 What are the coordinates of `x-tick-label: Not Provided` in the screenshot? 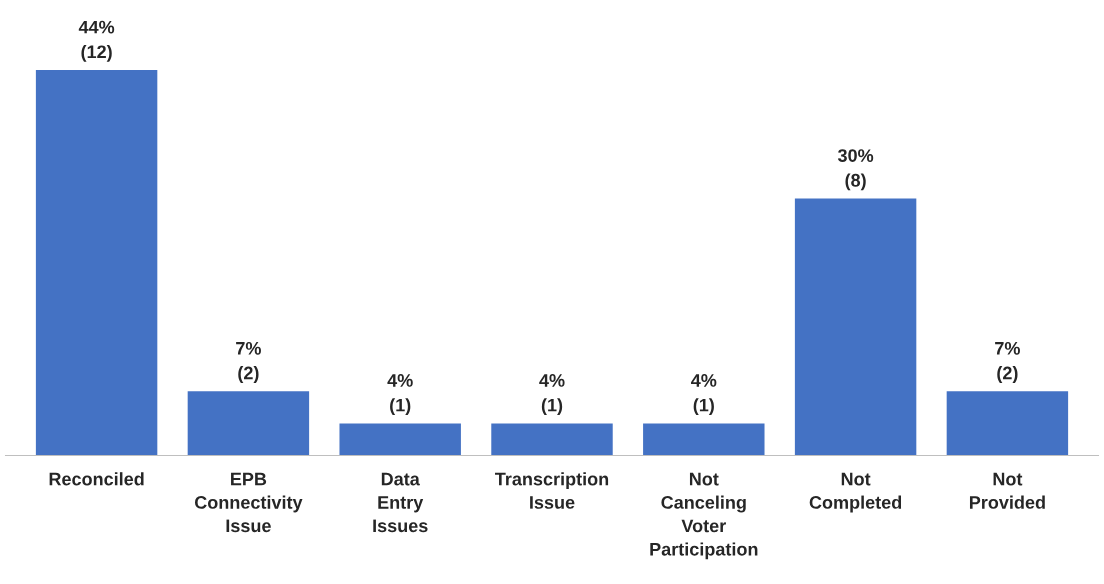 It's located at (1007, 490).